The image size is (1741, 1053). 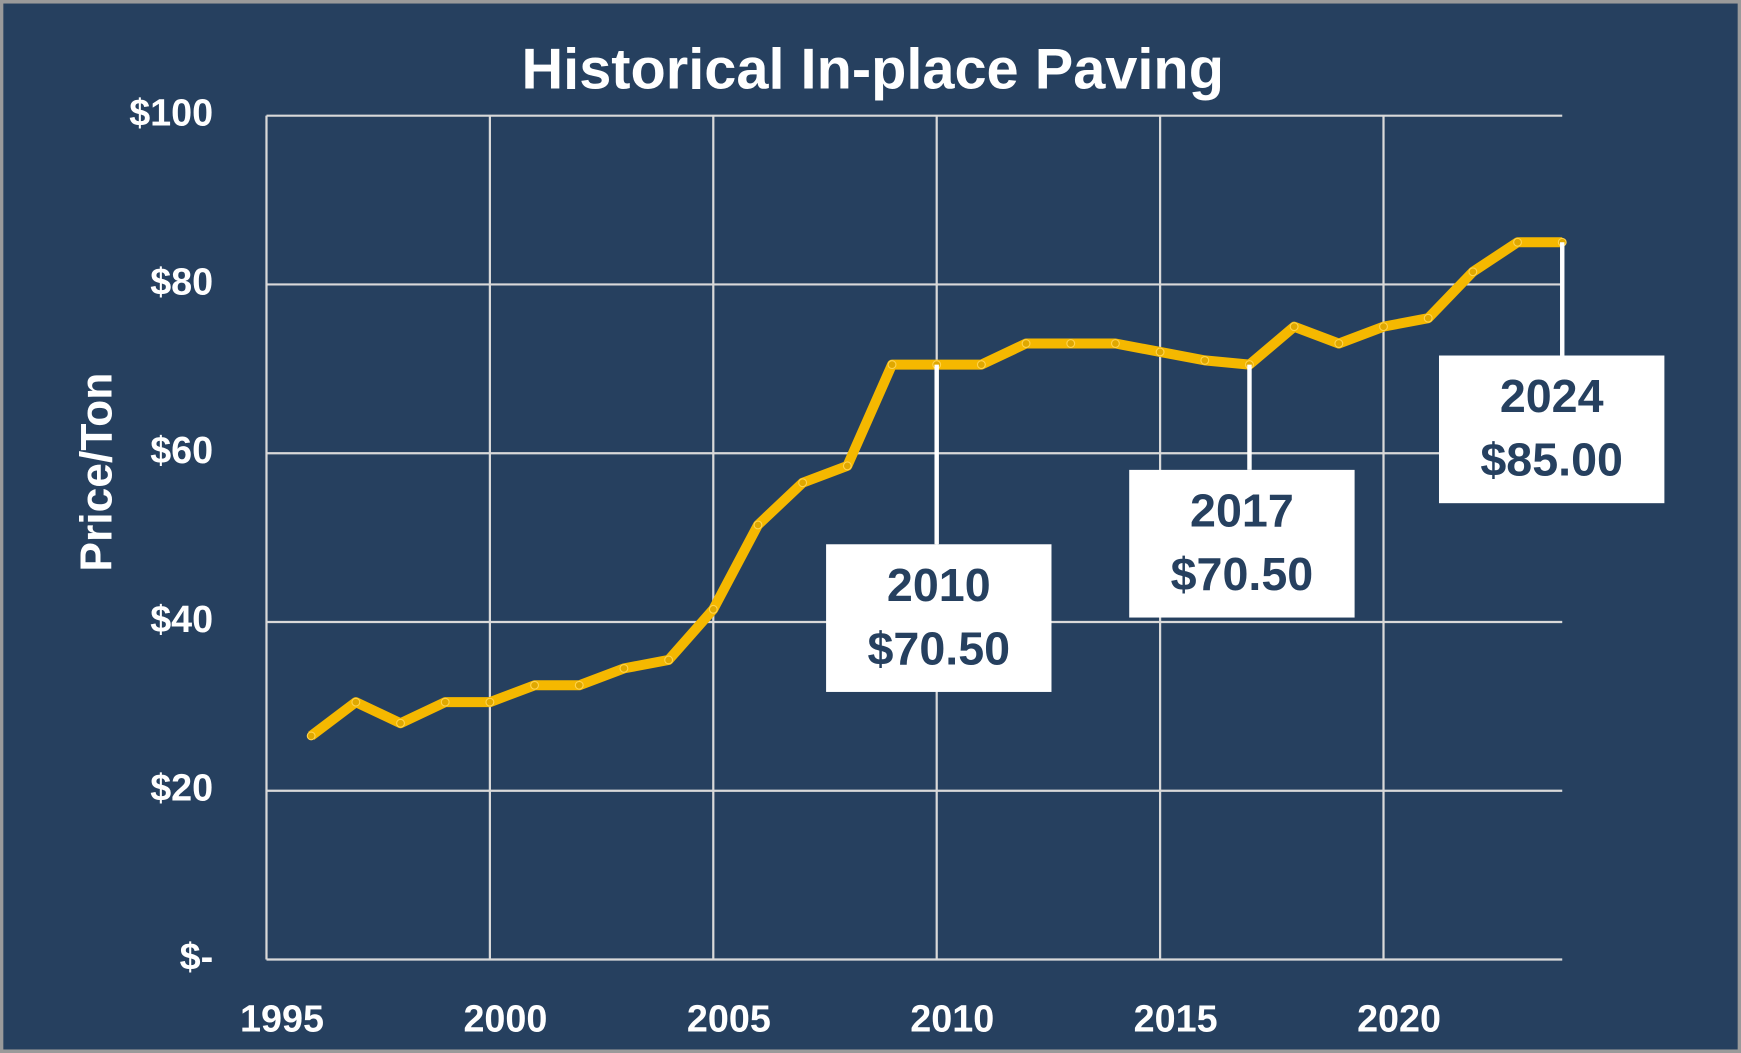 I want to click on y-tick-label: $-, so click(x=197, y=956).